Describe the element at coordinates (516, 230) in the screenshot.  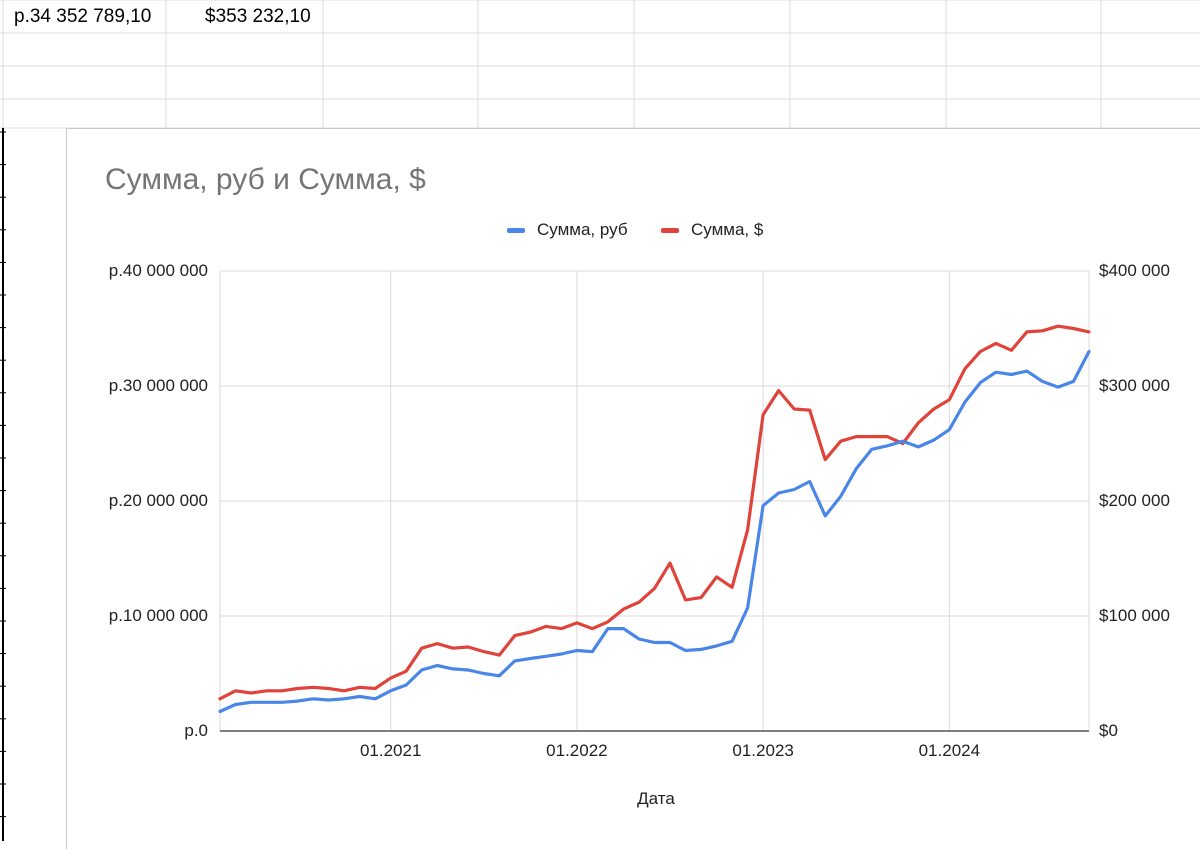
I see `legend-swatch-rub` at that location.